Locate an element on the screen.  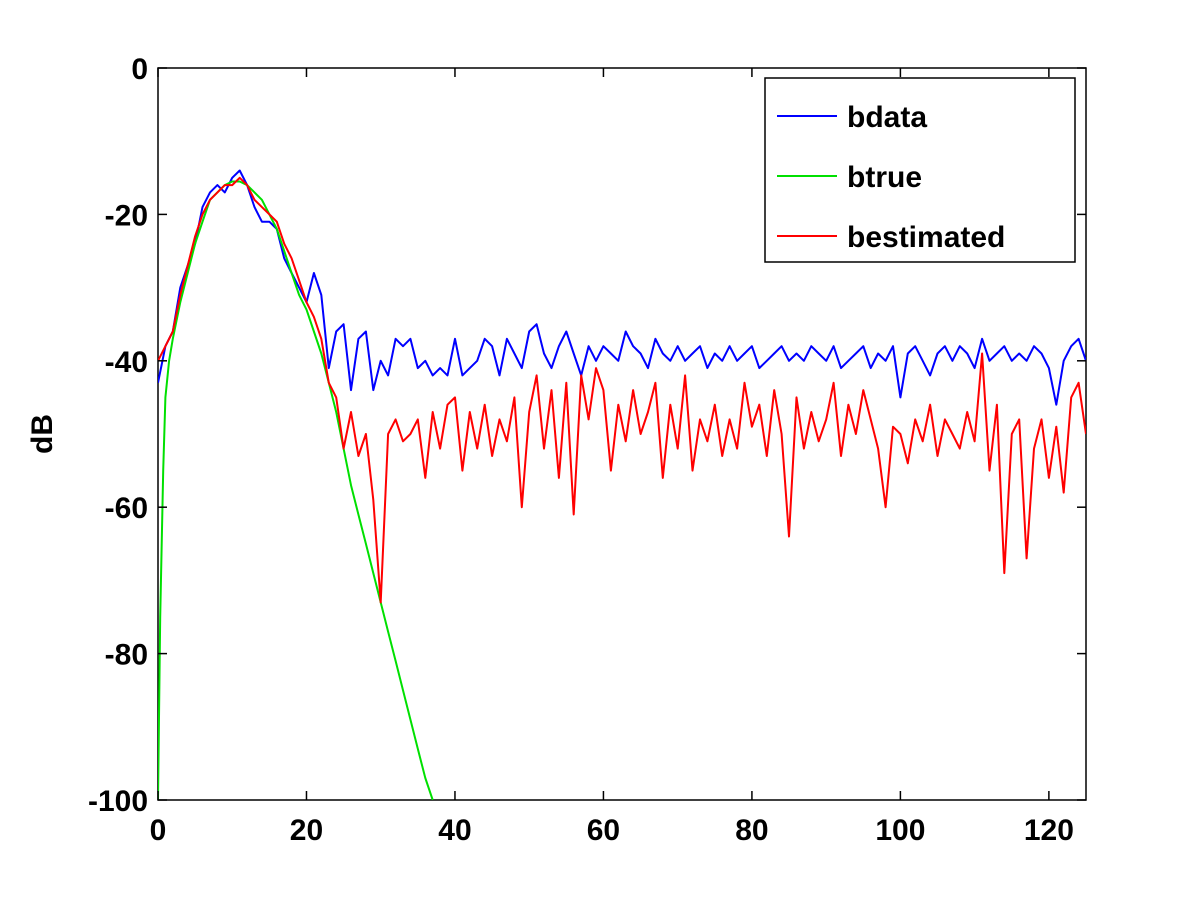
x-tick-label: 0 is located at coordinates (158, 830).